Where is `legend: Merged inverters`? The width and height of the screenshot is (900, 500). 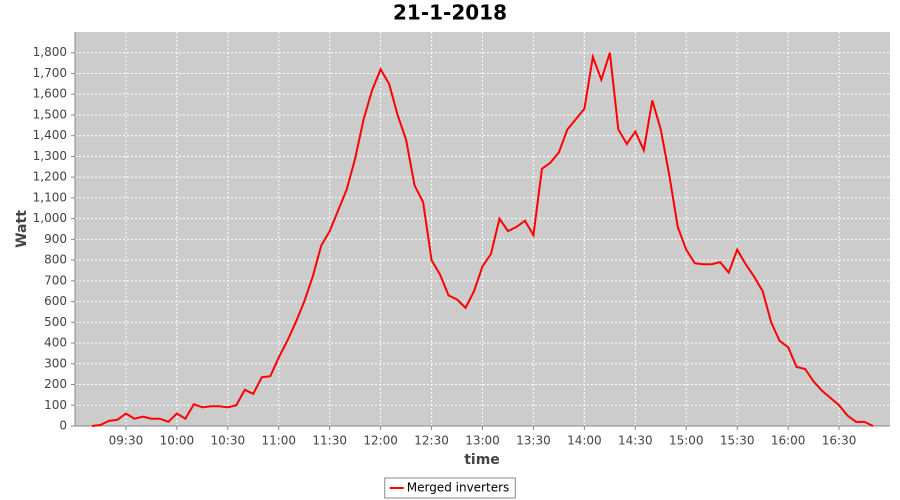 legend: Merged inverters is located at coordinates (450, 488).